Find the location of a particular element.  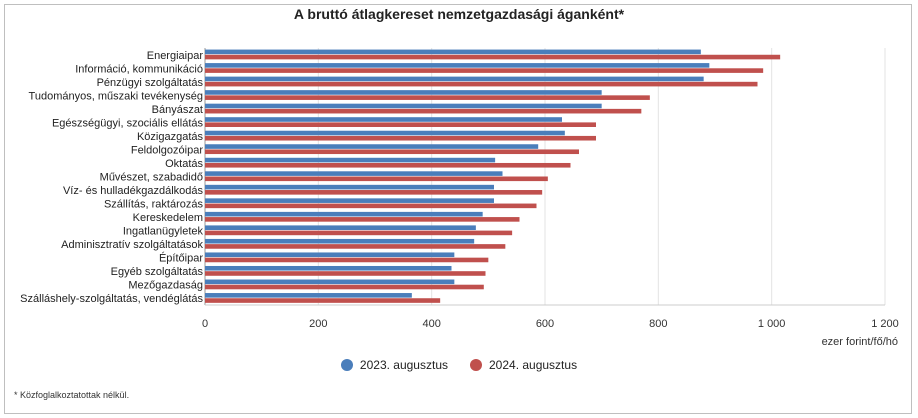

category-label: Oktatás is located at coordinates (184, 164).